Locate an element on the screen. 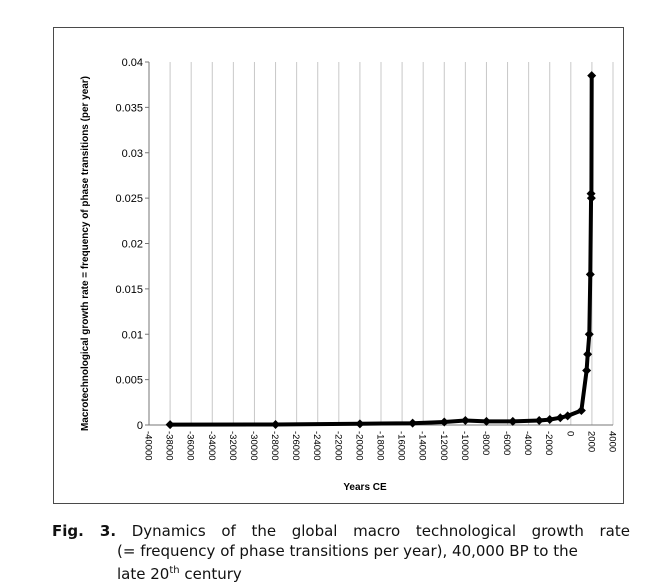 Image resolution: width=655 pixels, height=588 pixels. x-tick-label: -24000 is located at coordinates (316, 446).